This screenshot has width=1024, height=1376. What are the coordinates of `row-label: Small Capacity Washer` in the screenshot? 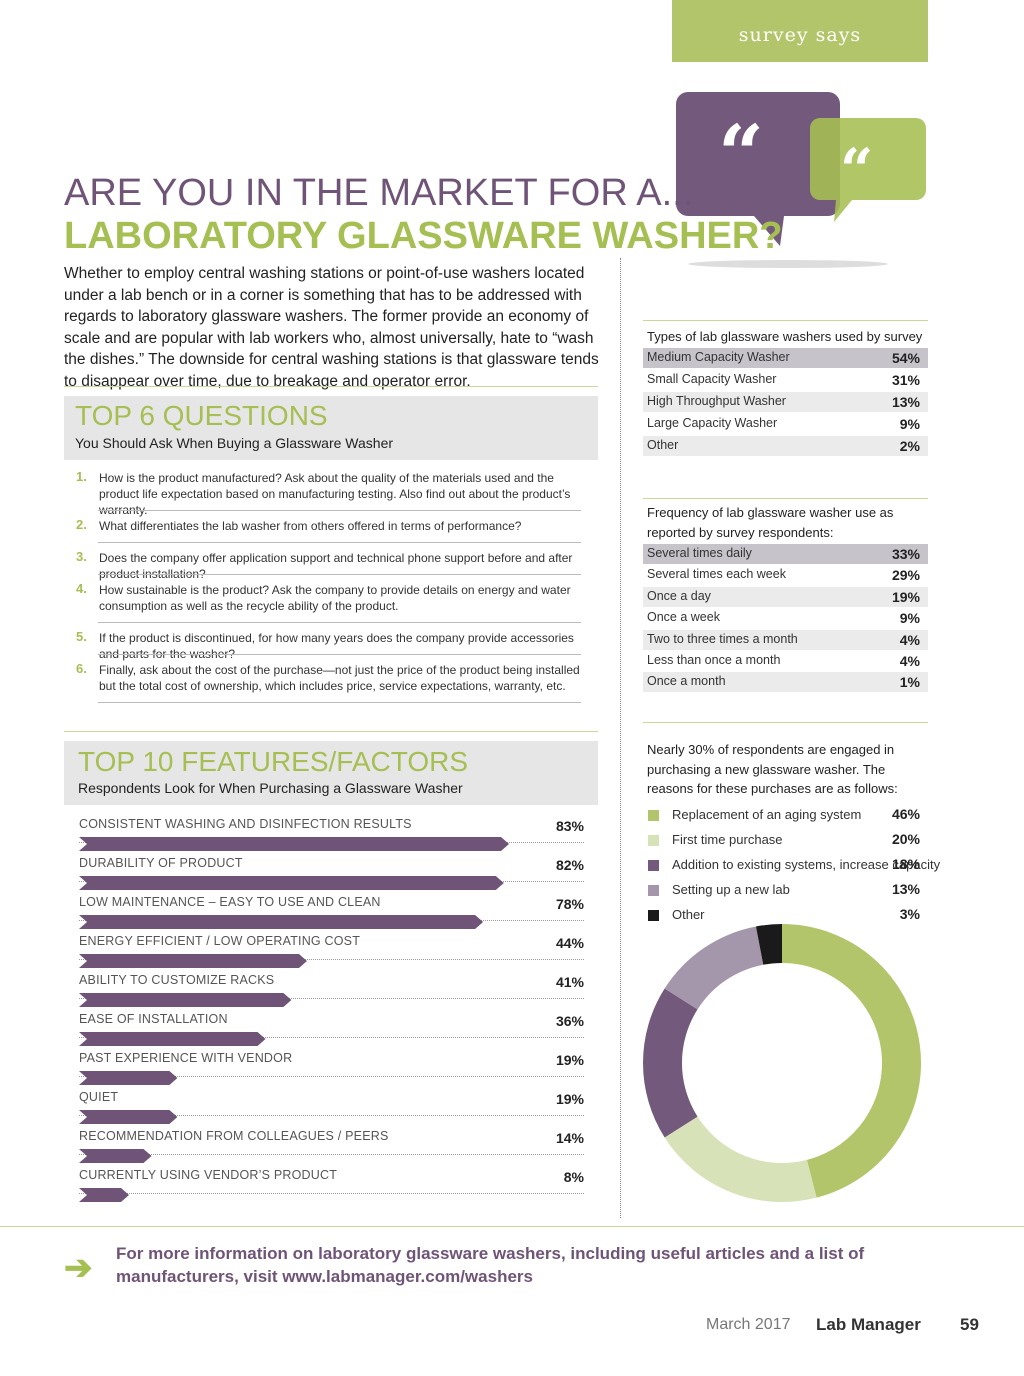 It's located at (712, 379).